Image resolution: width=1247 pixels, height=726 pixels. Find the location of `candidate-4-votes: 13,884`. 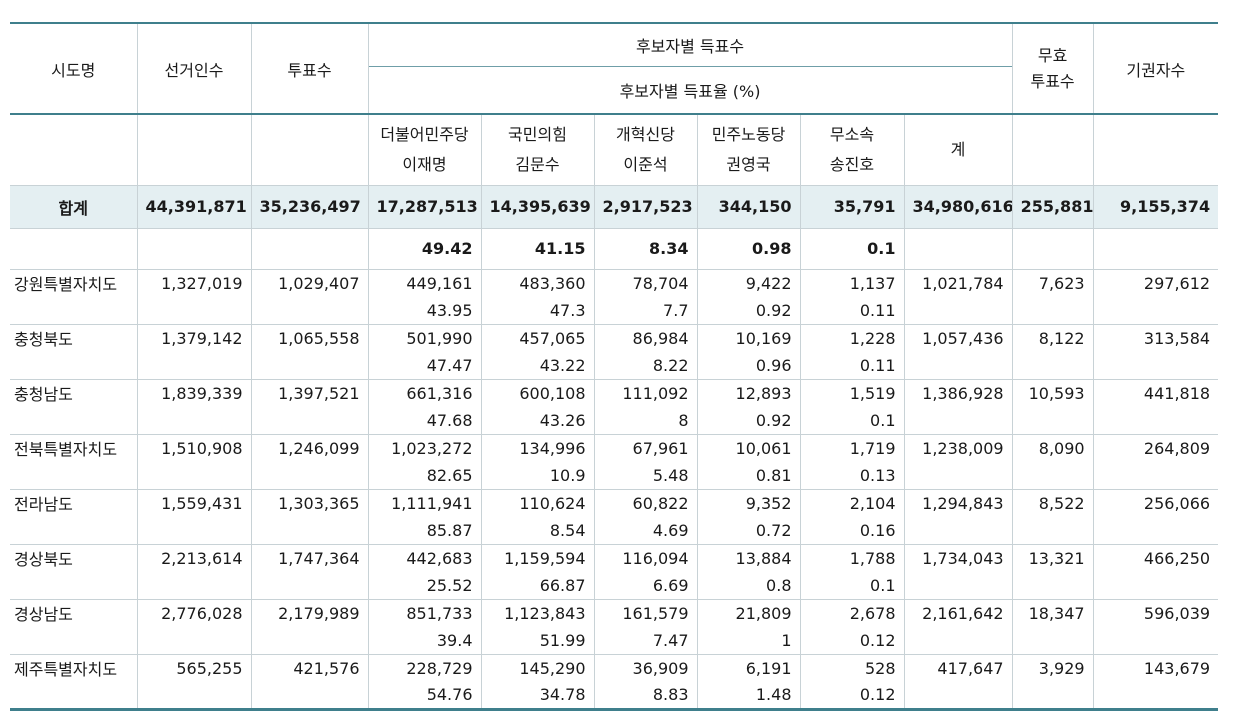

candidate-4-votes: 13,884 is located at coordinates (748, 557).